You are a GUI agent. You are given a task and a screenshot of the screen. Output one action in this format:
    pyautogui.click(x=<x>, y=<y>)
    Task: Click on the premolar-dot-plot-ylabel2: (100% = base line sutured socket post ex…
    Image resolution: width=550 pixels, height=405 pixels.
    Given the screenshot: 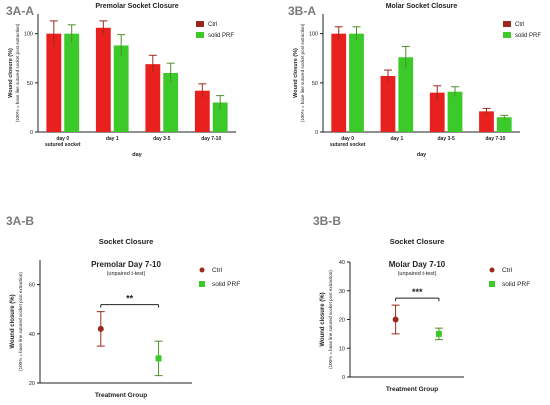 What is the action you would take?
    pyautogui.click(x=20, y=321)
    